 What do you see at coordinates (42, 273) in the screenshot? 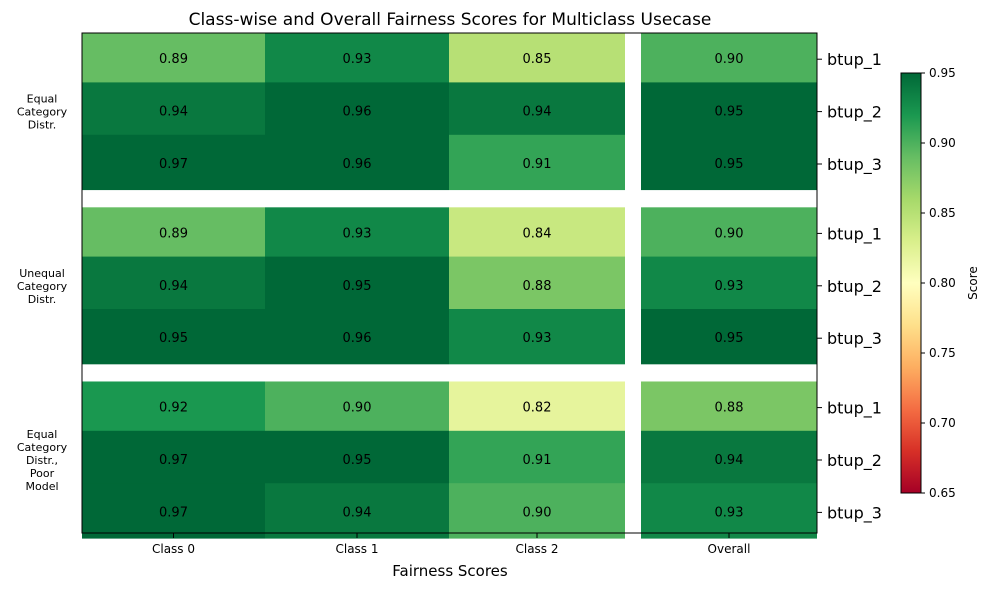
I see `group-label-line: Unequal` at bounding box center [42, 273].